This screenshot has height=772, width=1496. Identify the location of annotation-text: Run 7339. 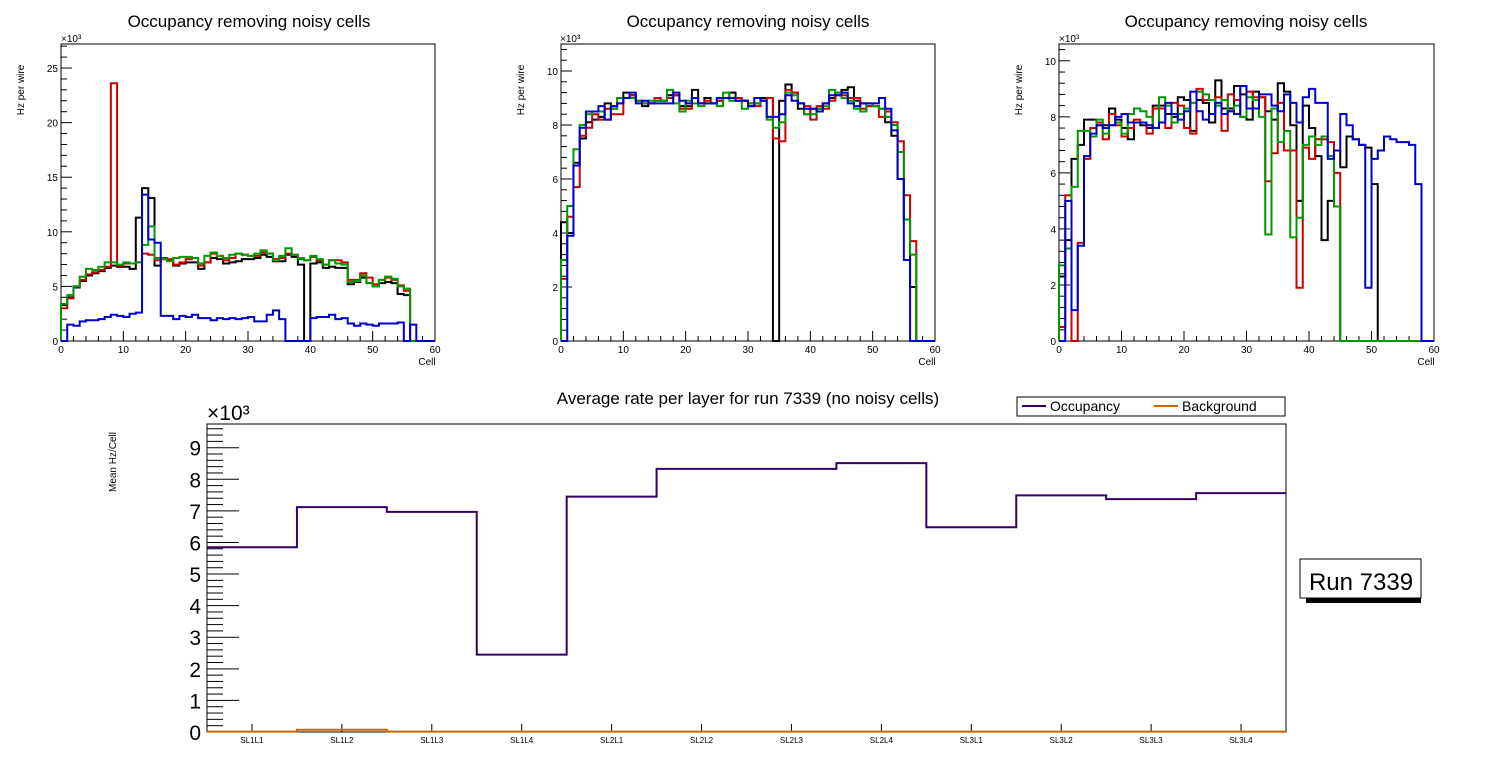
(1361, 582).